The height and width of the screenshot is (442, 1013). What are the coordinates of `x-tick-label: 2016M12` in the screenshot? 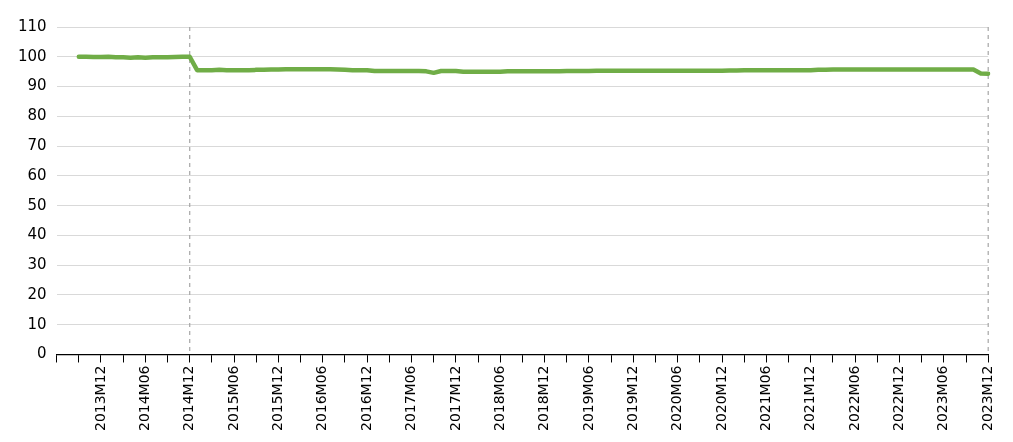 It's located at (365, 398).